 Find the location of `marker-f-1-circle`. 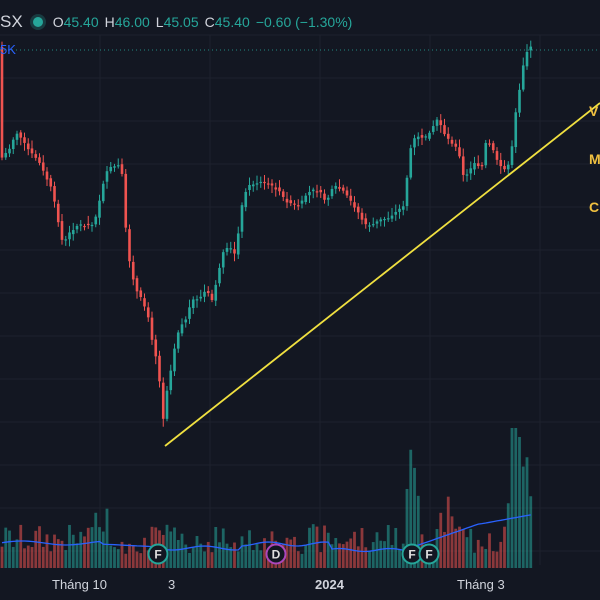

marker-f-1-circle is located at coordinates (158, 554).